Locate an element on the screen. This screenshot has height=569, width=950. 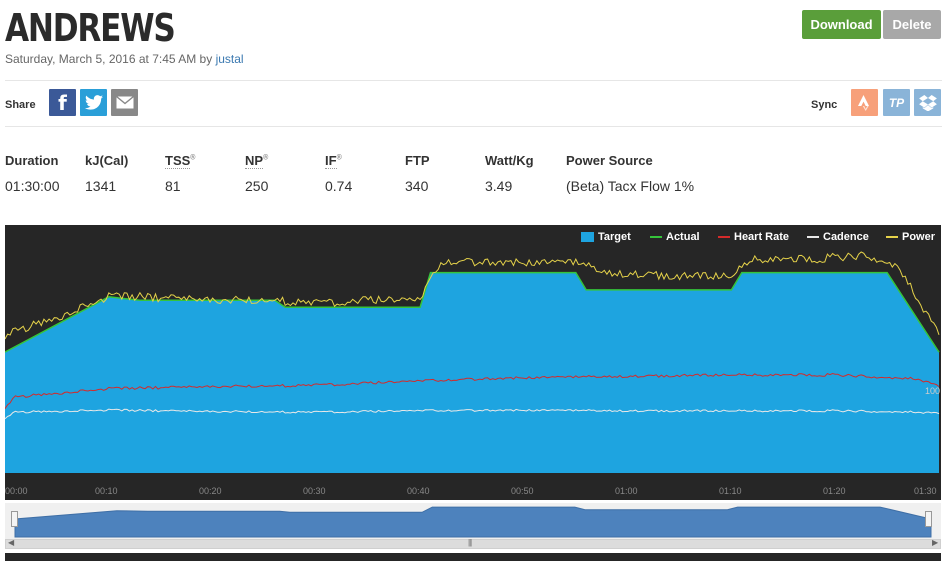
np-label-text: NP is located at coordinates (254, 161).